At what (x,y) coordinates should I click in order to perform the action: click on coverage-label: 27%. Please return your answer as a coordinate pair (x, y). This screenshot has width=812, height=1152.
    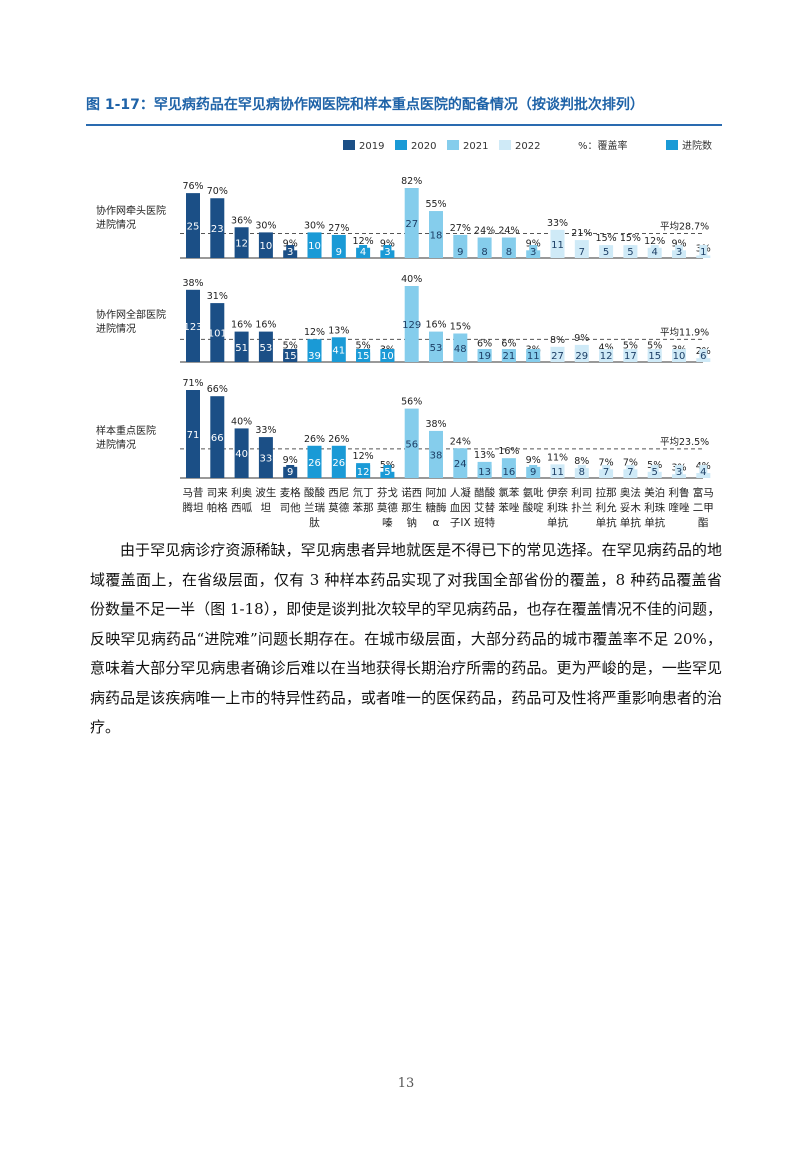
    Looking at the image, I should click on (460, 228).